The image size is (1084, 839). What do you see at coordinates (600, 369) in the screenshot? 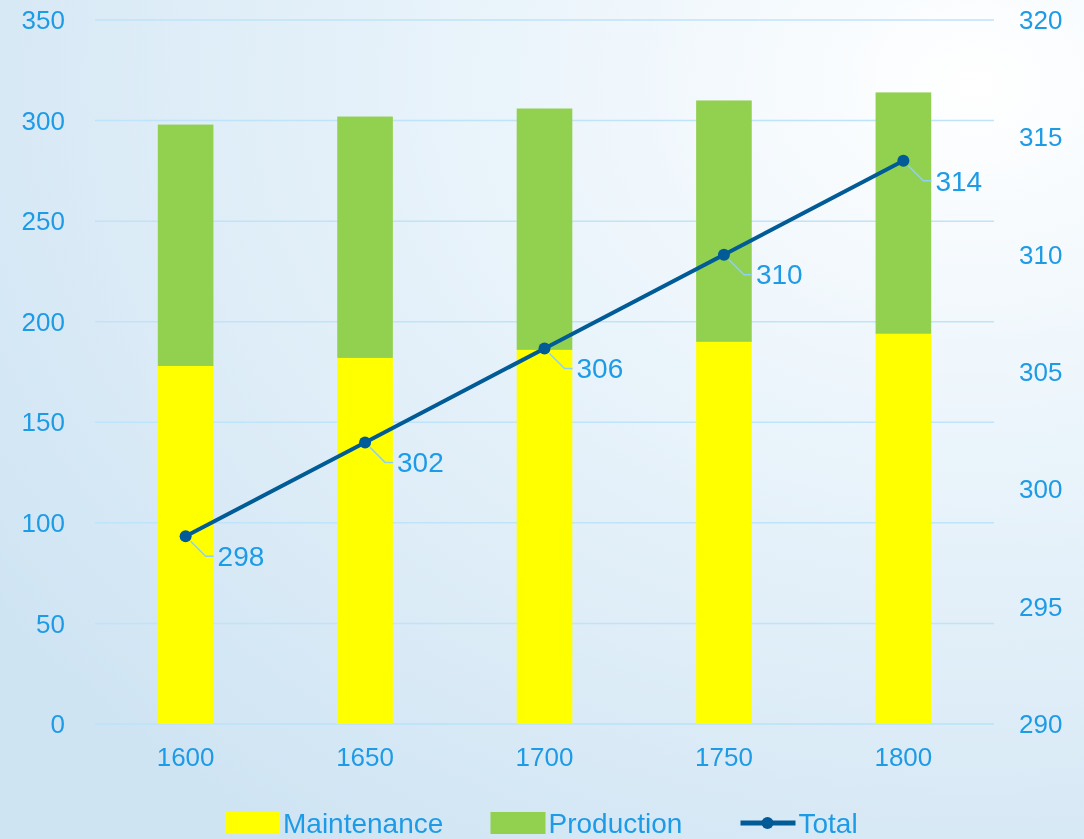
I see `data-label: 306` at bounding box center [600, 369].